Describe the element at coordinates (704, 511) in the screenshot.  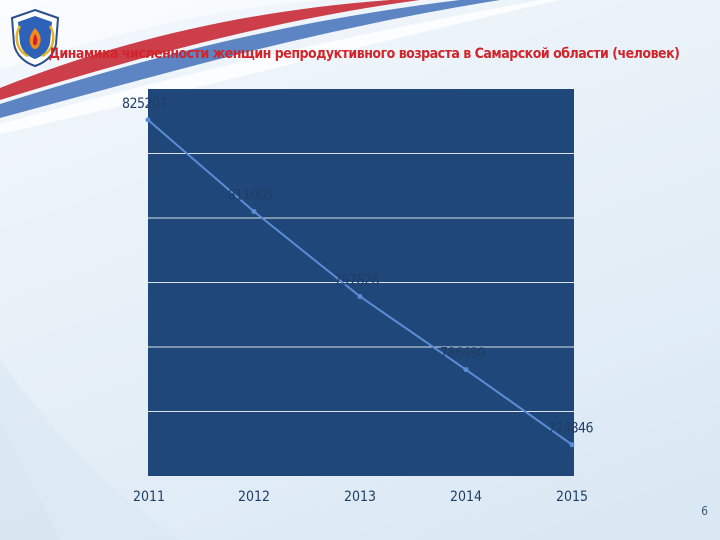
I see `page-number: 6` at that location.